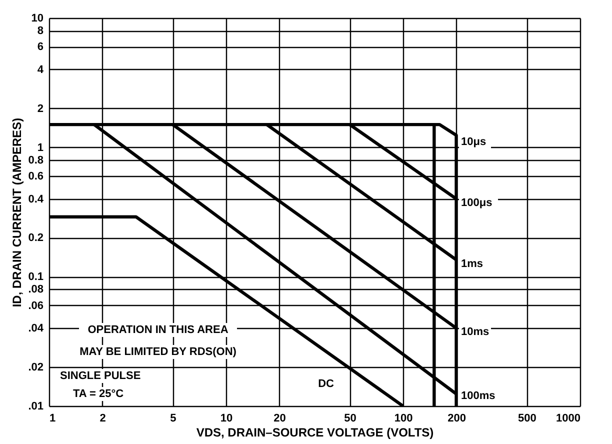 The image size is (612, 444). I want to click on annotation: MAY BE LIMITED BY RDS(ON), so click(158, 352).